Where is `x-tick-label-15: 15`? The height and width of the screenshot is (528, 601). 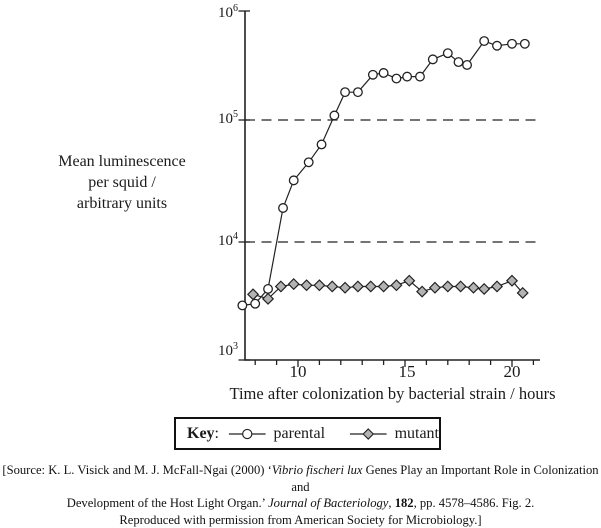 x-tick-label-15: 15 is located at coordinates (407, 371).